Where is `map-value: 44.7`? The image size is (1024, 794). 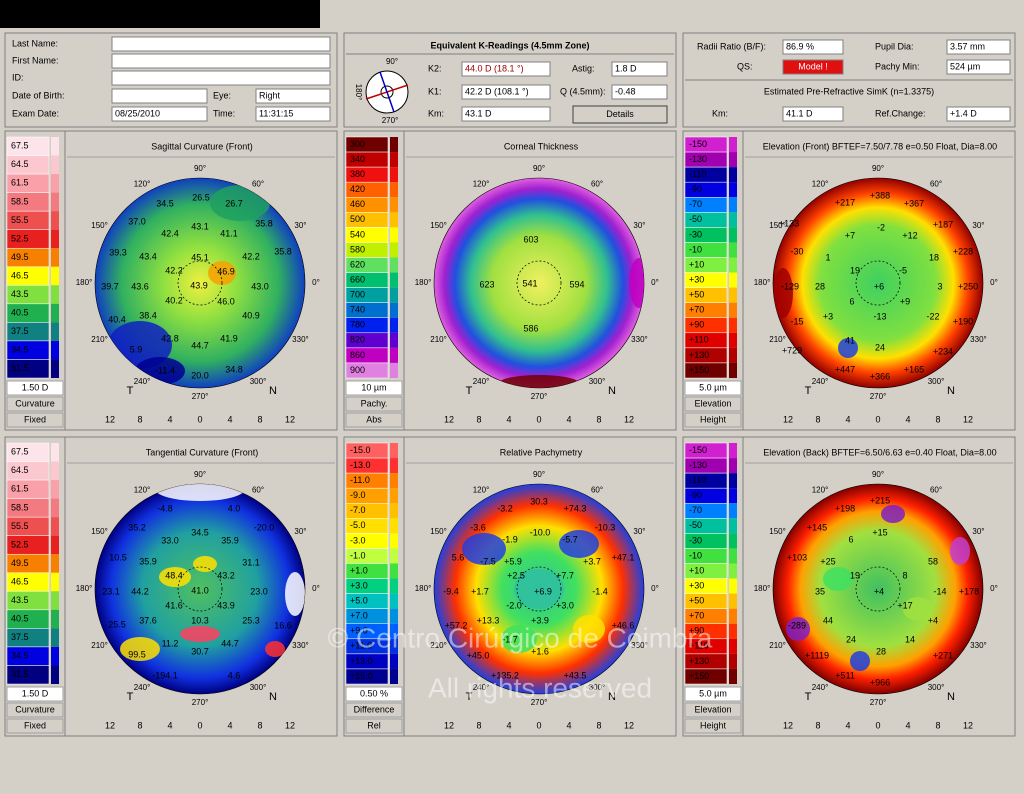 map-value: 44.7 is located at coordinates (230, 643).